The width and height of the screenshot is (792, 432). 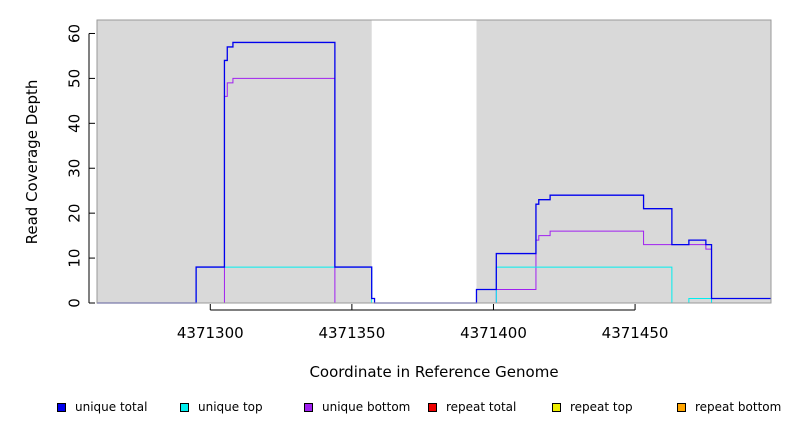 I want to click on legend-item-unique-total: unique total, so click(x=102, y=407).